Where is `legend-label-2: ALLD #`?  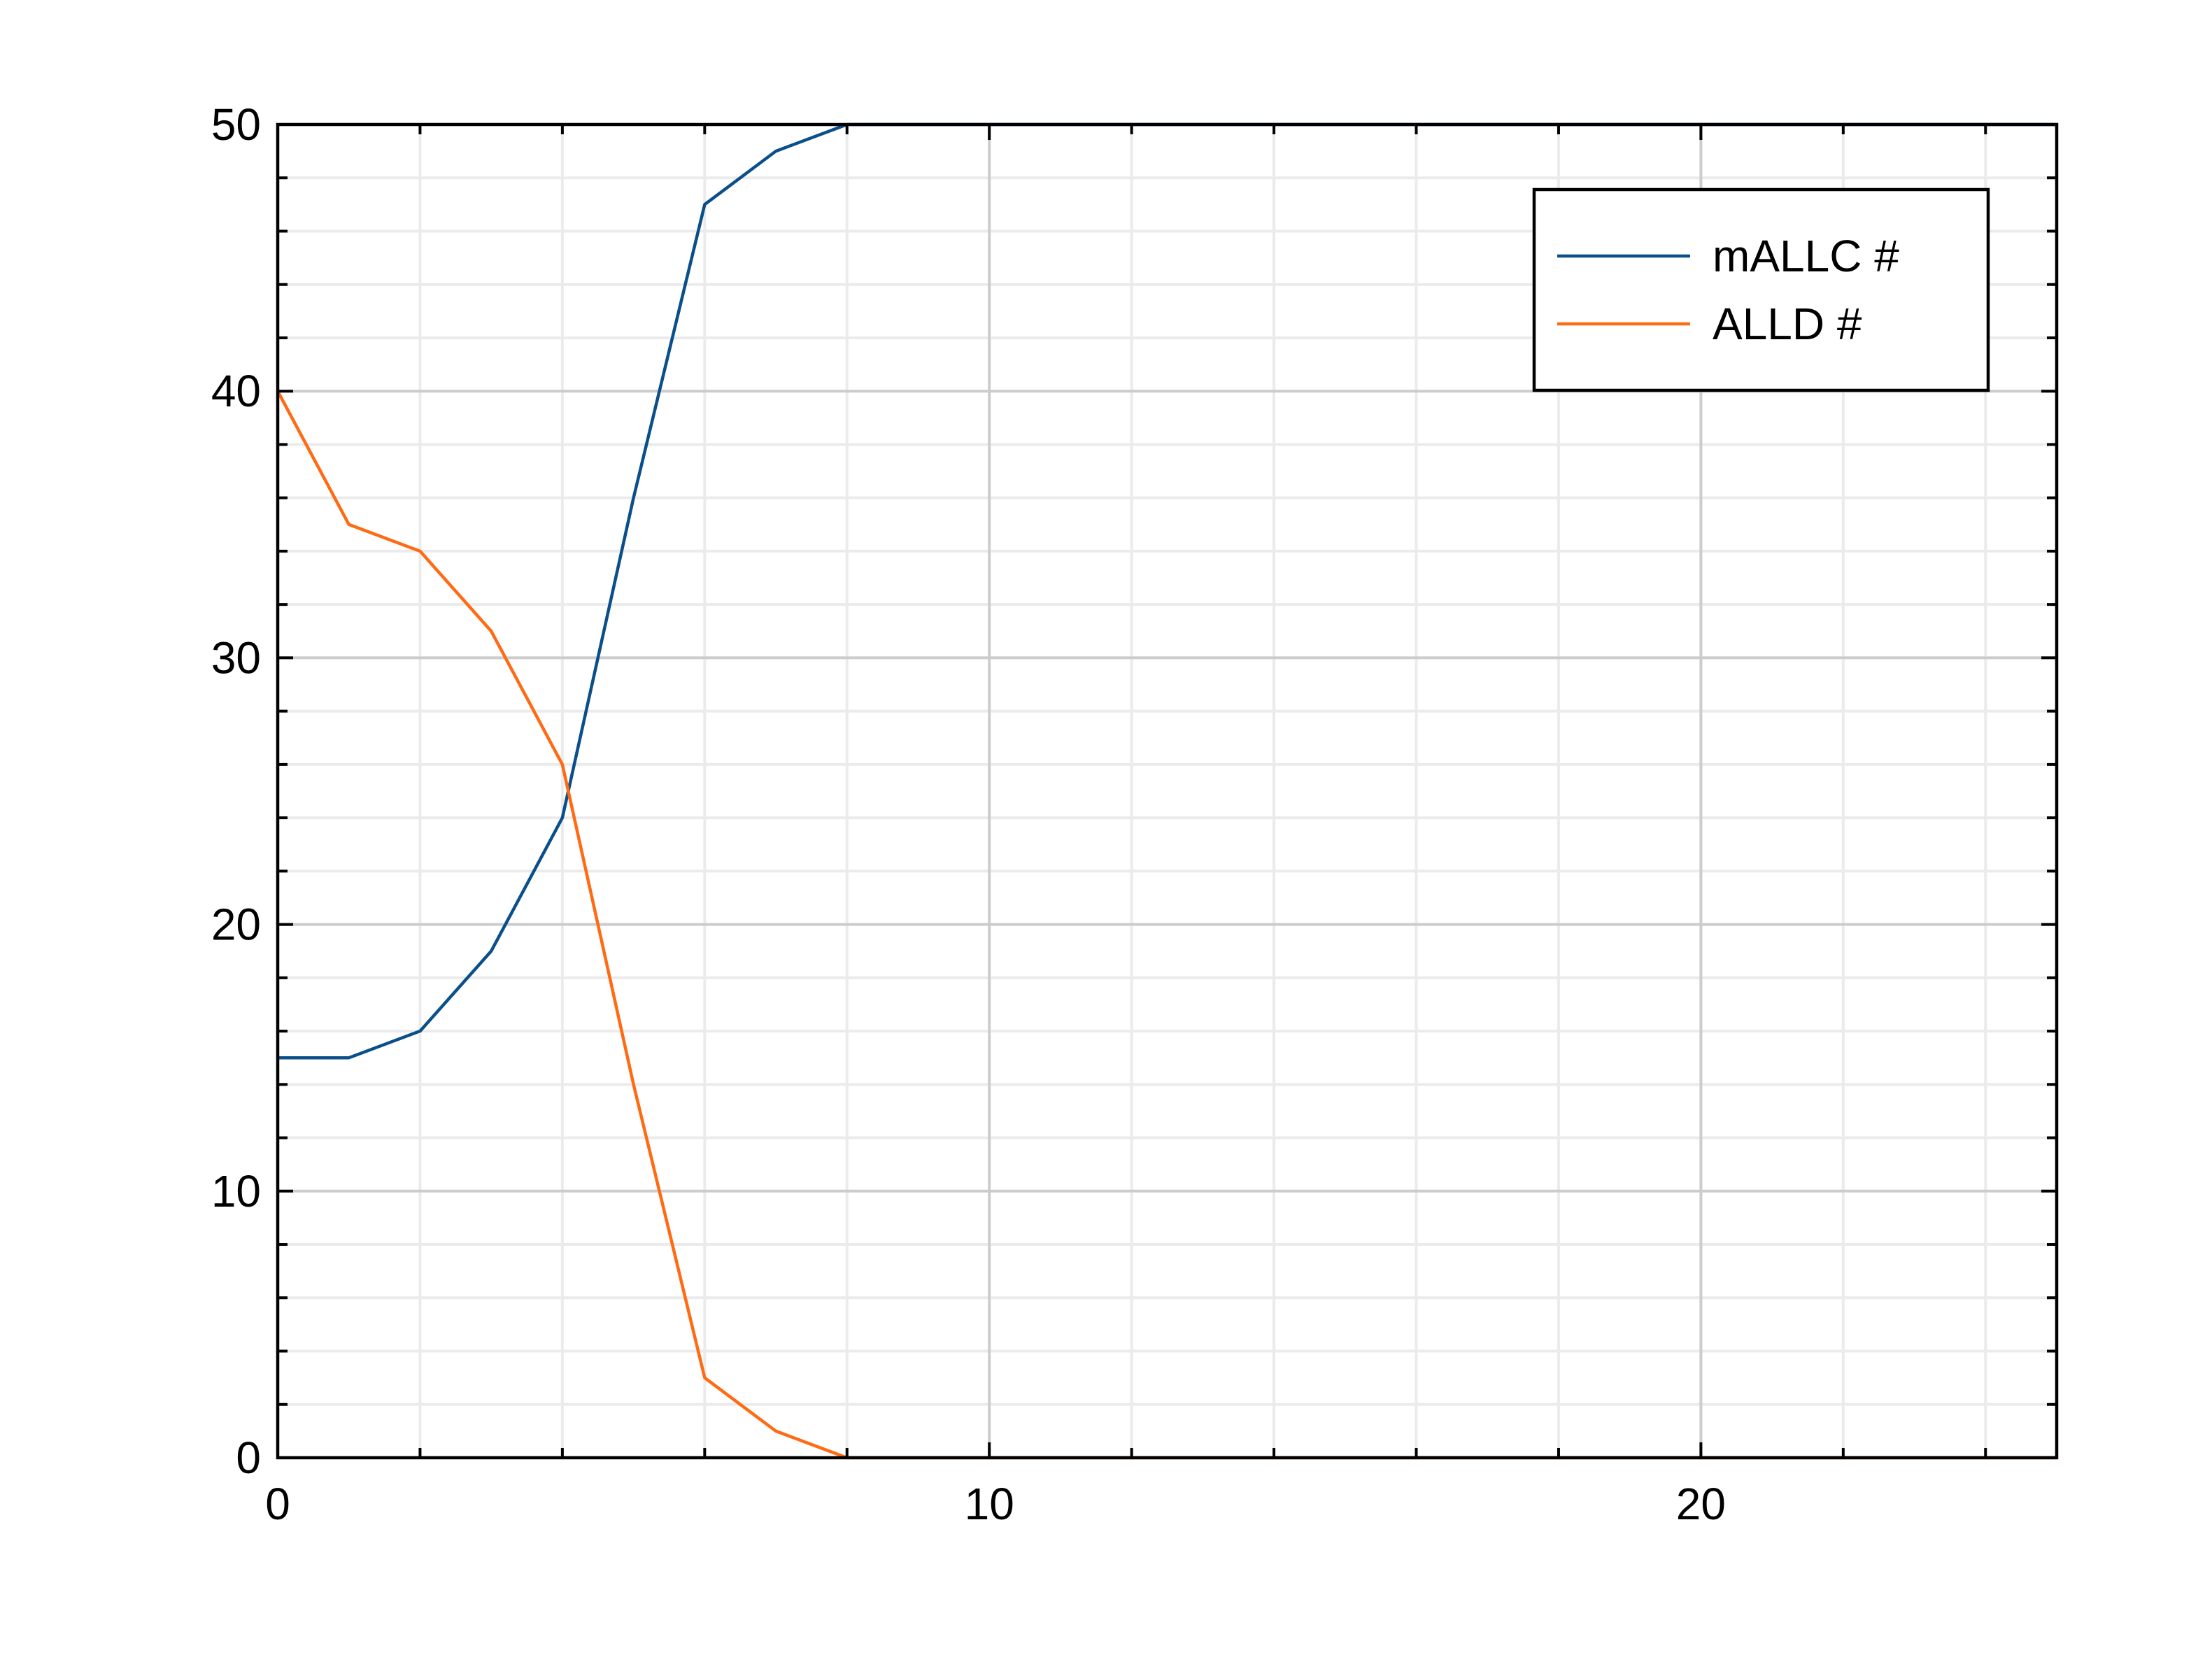
legend-label-2: ALLD # is located at coordinates (1788, 324).